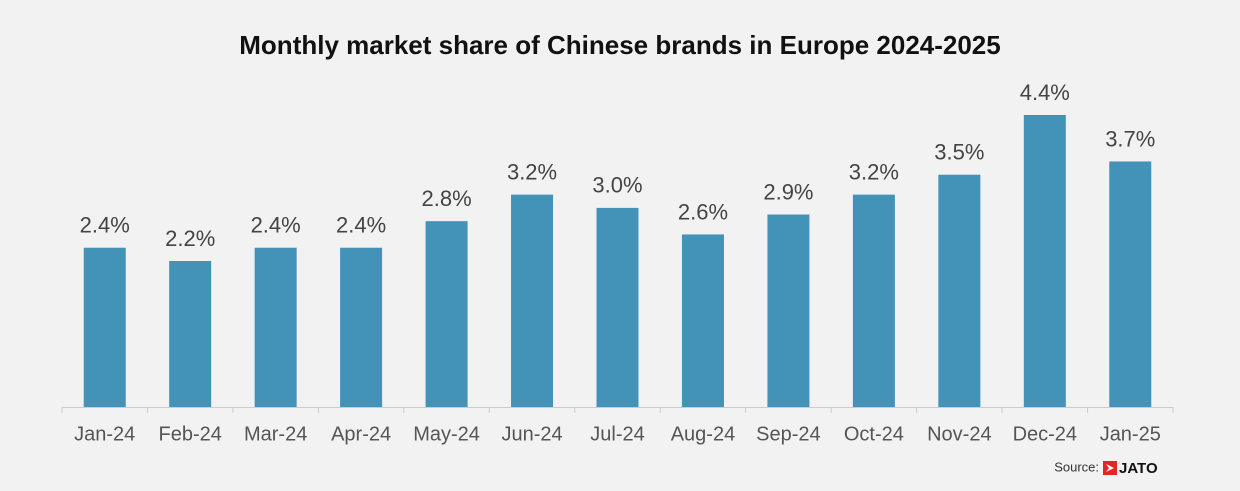 The height and width of the screenshot is (491, 1240). What do you see at coordinates (703, 211) in the screenshot?
I see `value-label: 2.6%` at bounding box center [703, 211].